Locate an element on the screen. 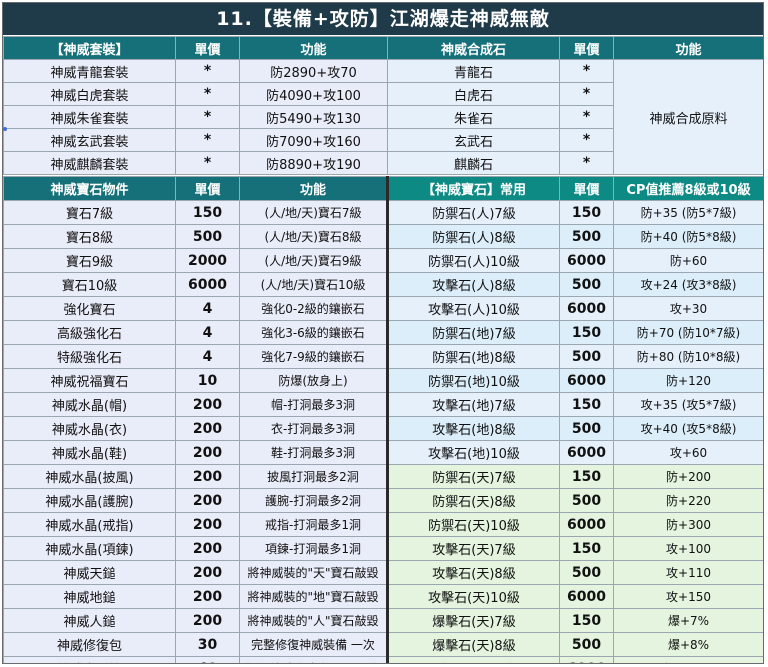 Image resolution: width=768 pixels, height=667 pixels. cell-stone: 防禦石(人)7級 is located at coordinates (473, 212).